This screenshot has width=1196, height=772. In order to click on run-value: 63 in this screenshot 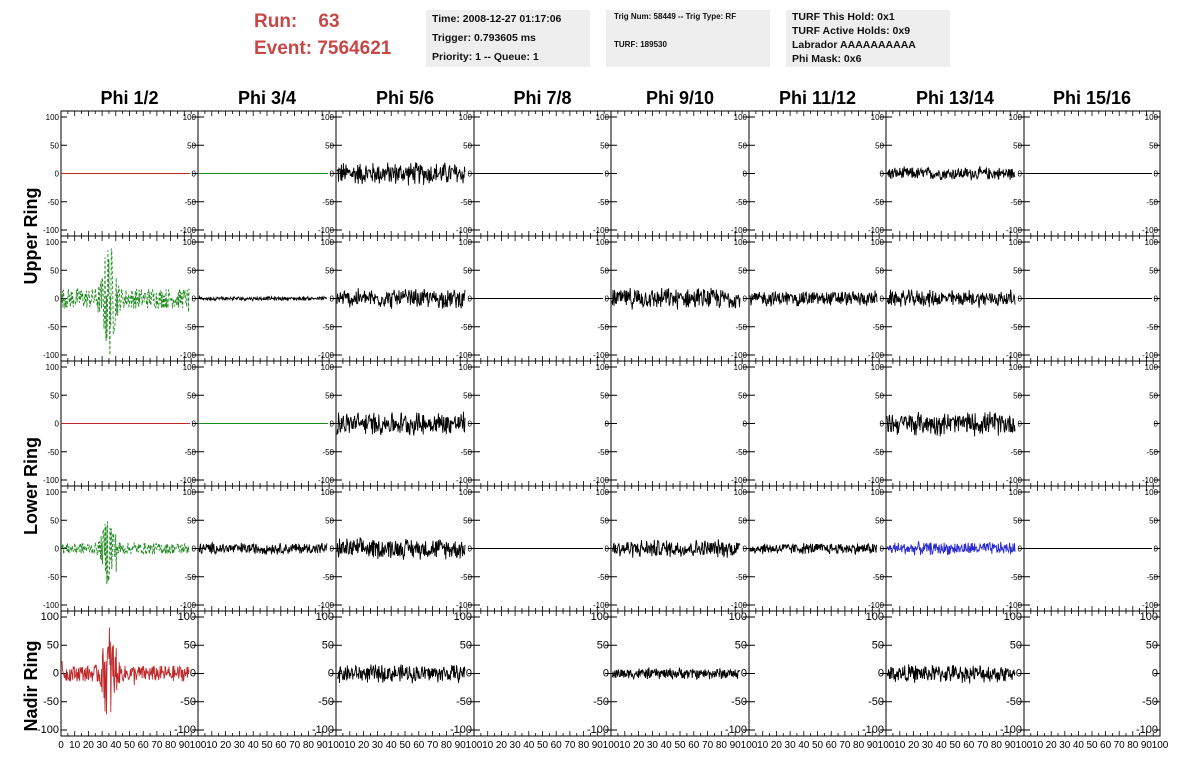, I will do `click(329, 21)`.